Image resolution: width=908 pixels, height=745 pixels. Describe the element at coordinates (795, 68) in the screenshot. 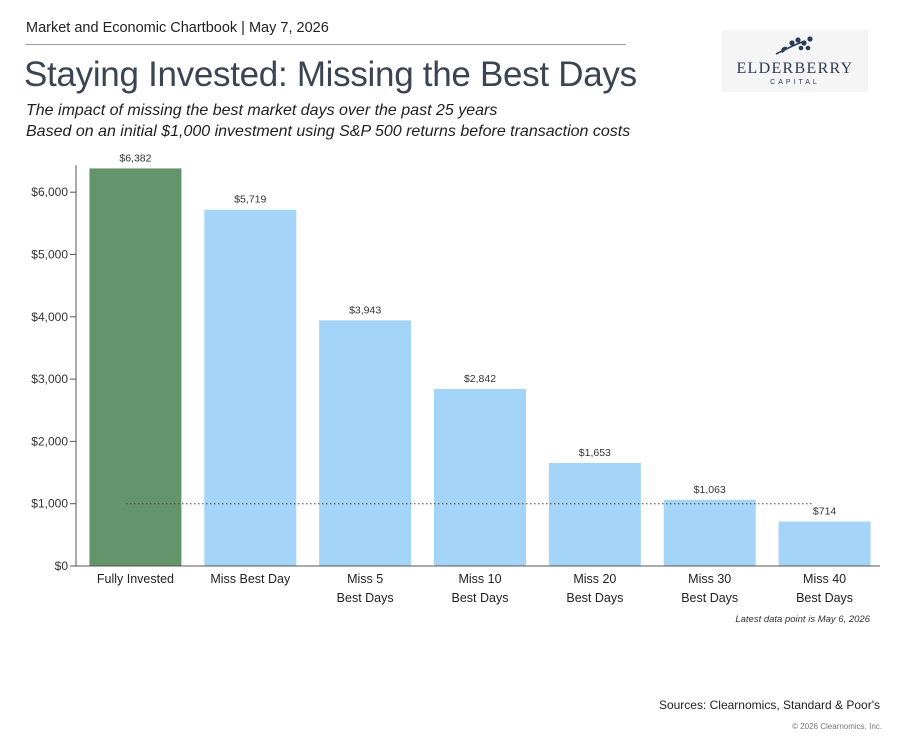

I see `logo-name: ELDERBERRY` at that location.